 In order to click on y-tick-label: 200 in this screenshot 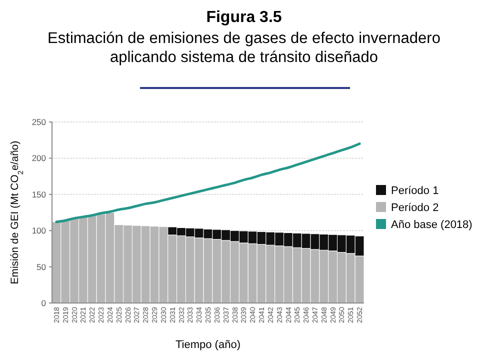, I will do `click(39, 158)`.